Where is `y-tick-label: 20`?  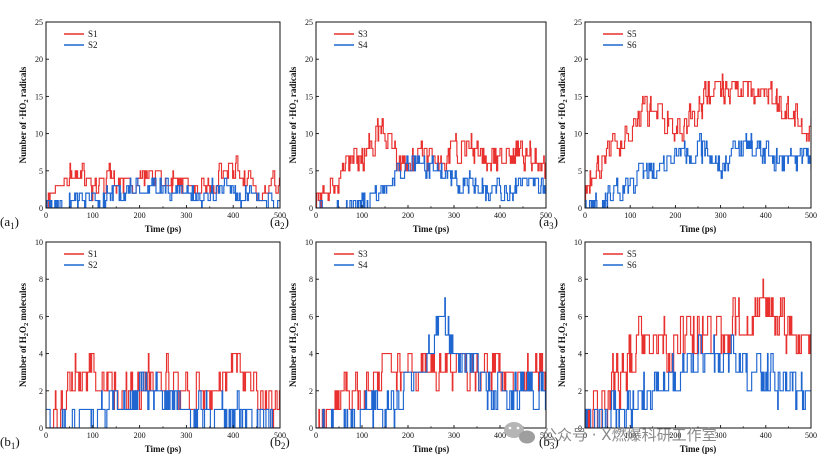 y-tick-label: 20 is located at coordinates (39, 59).